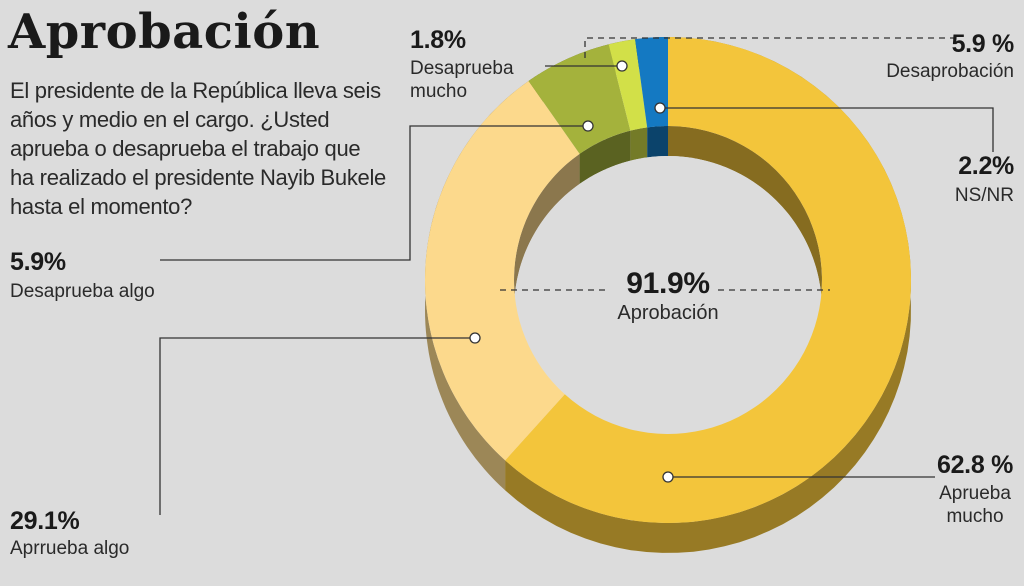 Image resolution: width=1024 pixels, height=586 pixels. I want to click on ns-nr-value: 2.2%, so click(986, 166).